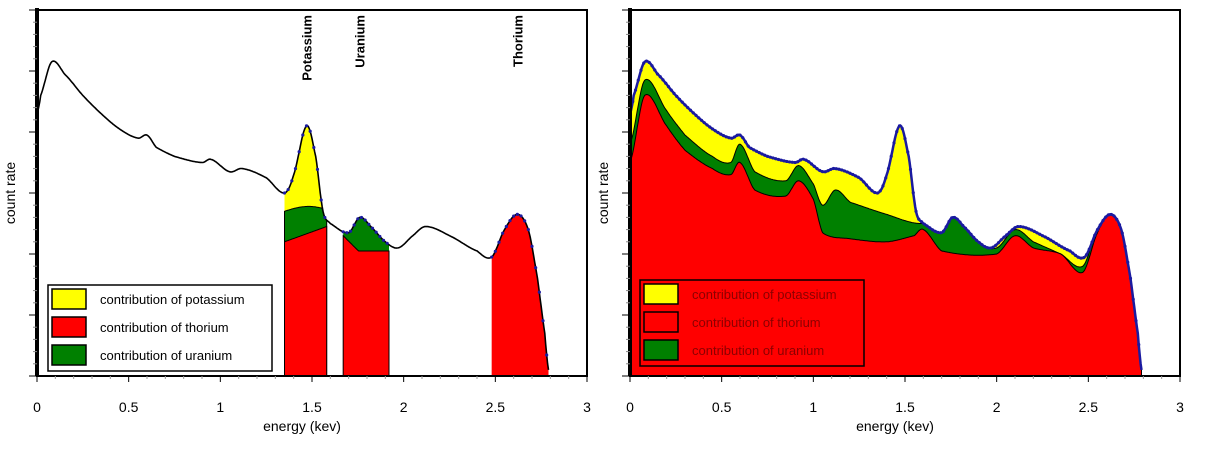 The width and height of the screenshot is (1207, 450). What do you see at coordinates (302, 426) in the screenshot?
I see `x-axis-label: energy (kev)` at bounding box center [302, 426].